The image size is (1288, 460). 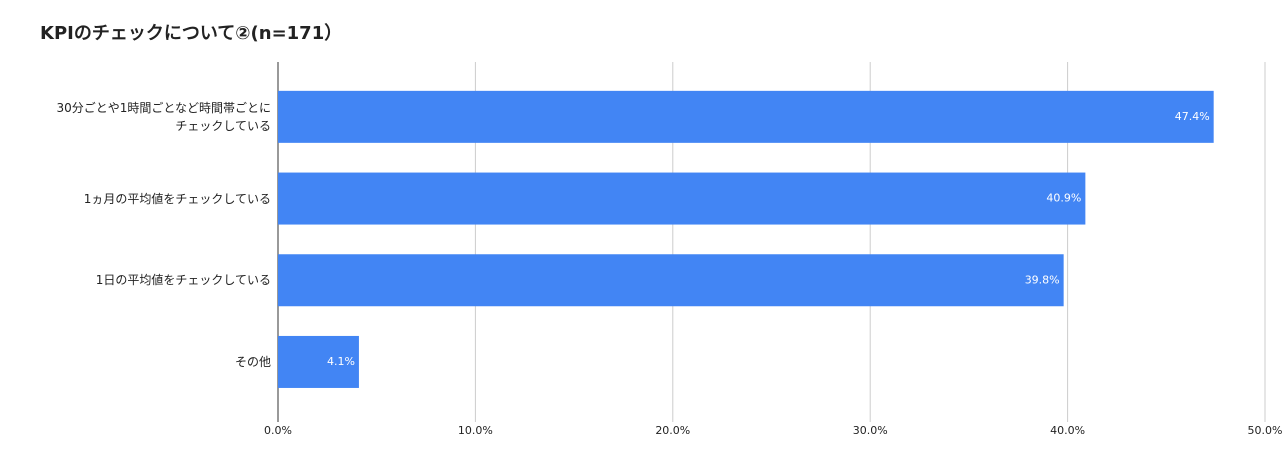 What do you see at coordinates (163, 116) in the screenshot?
I see `y-tick-label: 30分ごとや1時間ごとなど時間帯ごとに チェックしている` at bounding box center [163, 116].